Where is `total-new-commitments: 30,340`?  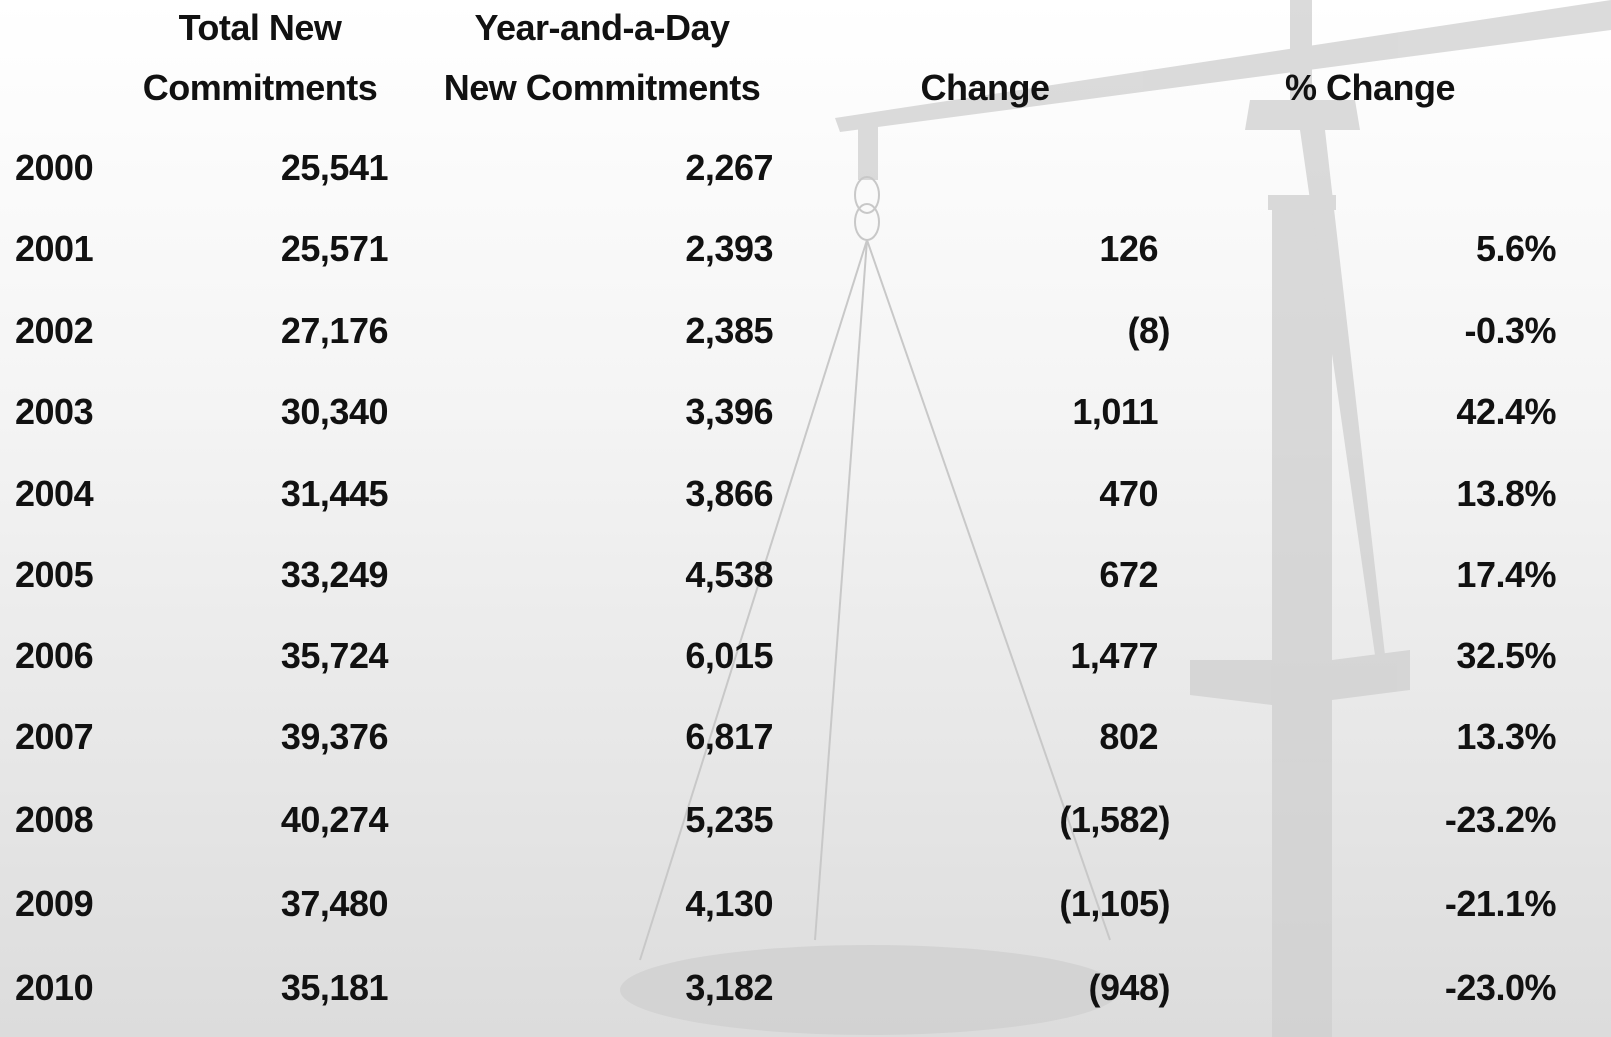
total-new-commitments: 30,340 is located at coordinates (334, 411).